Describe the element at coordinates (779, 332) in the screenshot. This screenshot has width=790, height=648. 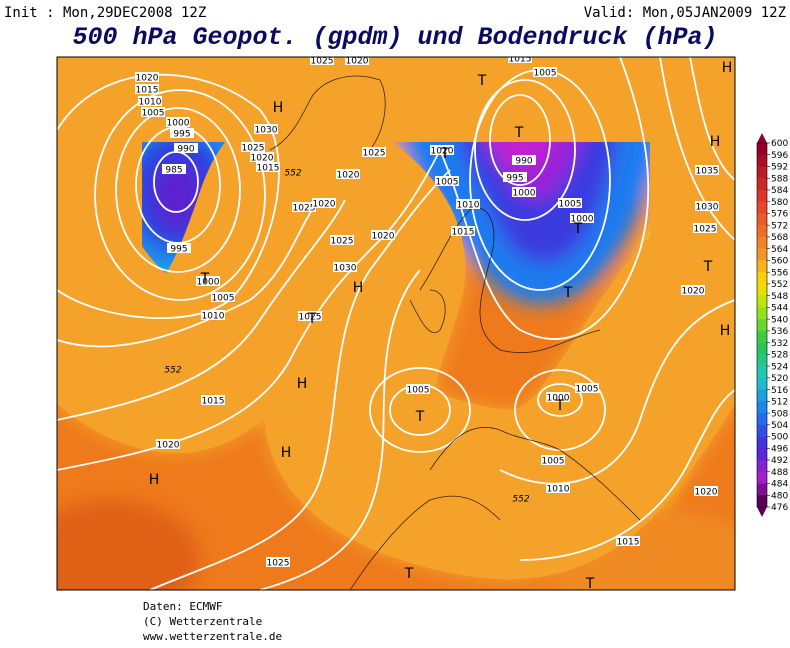
I see `colorbar-label: 536` at that location.